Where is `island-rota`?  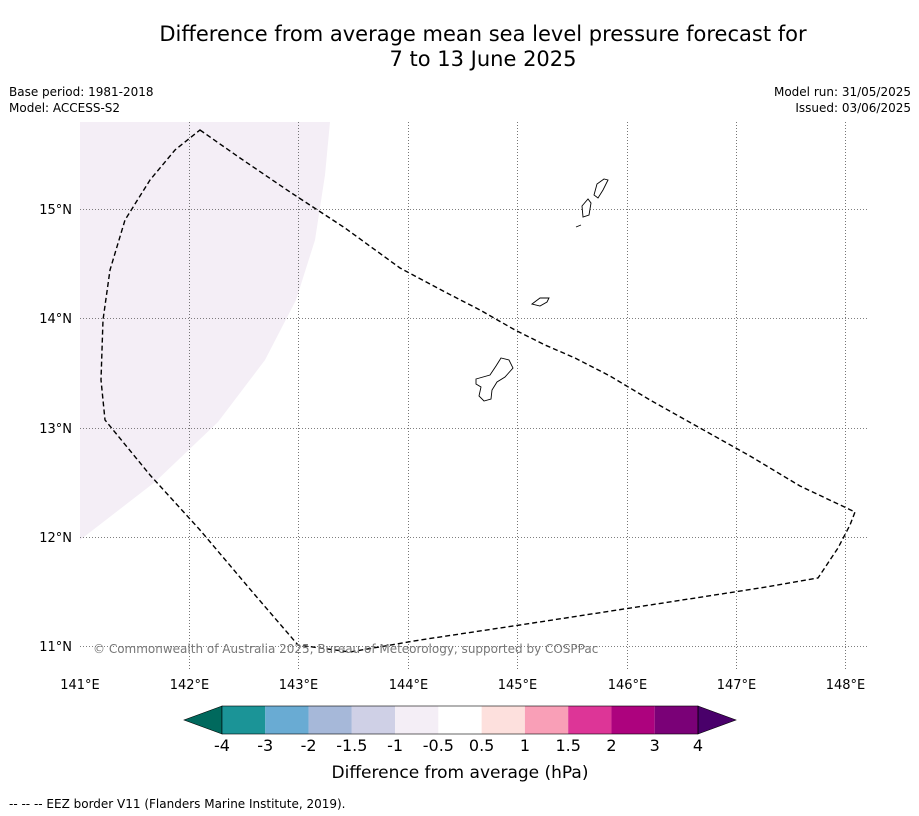 island-rota is located at coordinates (540, 302).